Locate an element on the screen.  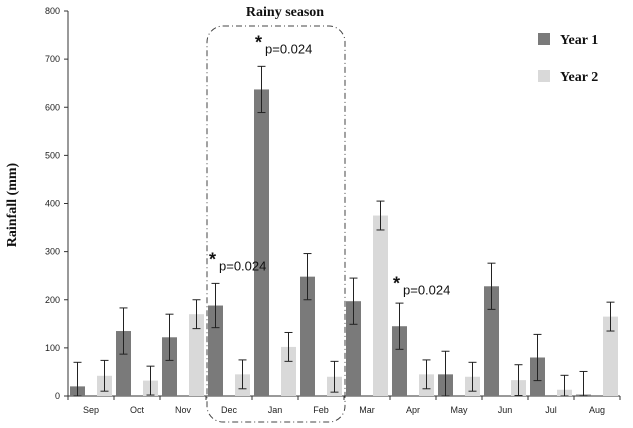
legend: Year 1 Year 2 is located at coordinates (568, 59).